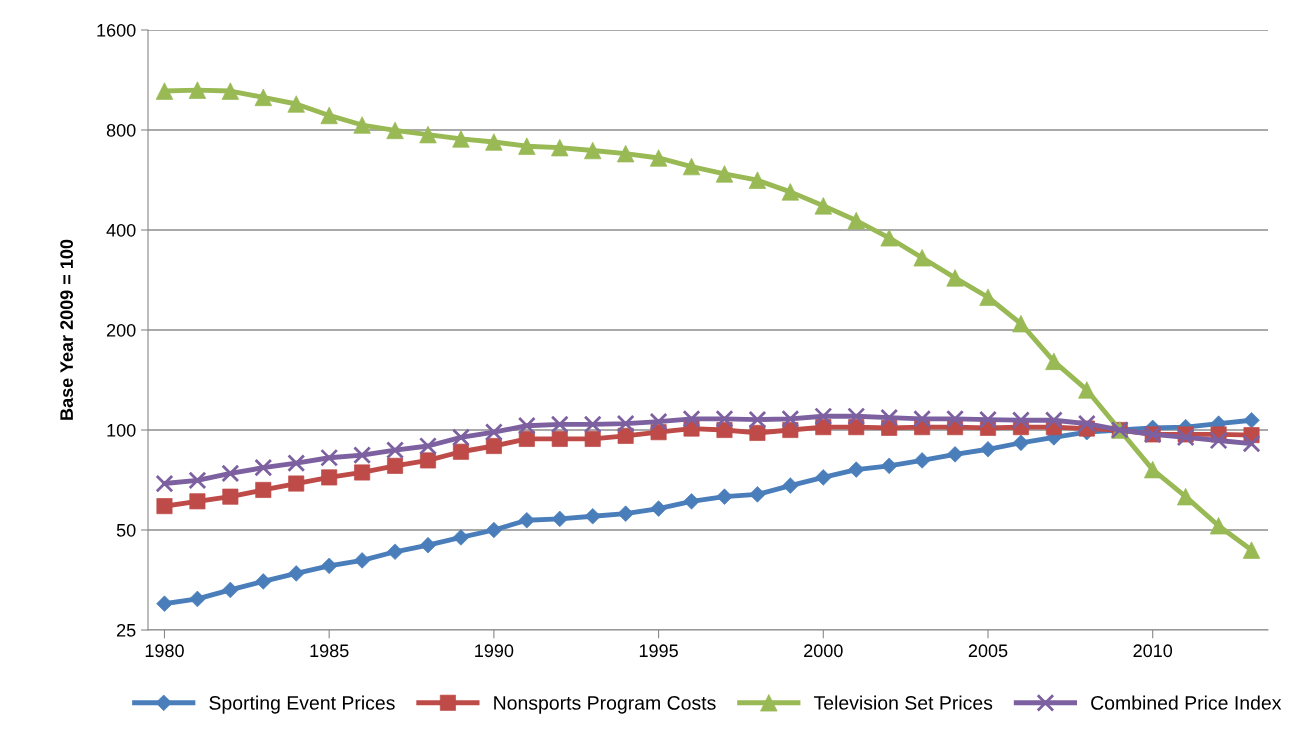 The image size is (1303, 740). What do you see at coordinates (1153, 651) in the screenshot?
I see `x-tick-label: 2010` at bounding box center [1153, 651].